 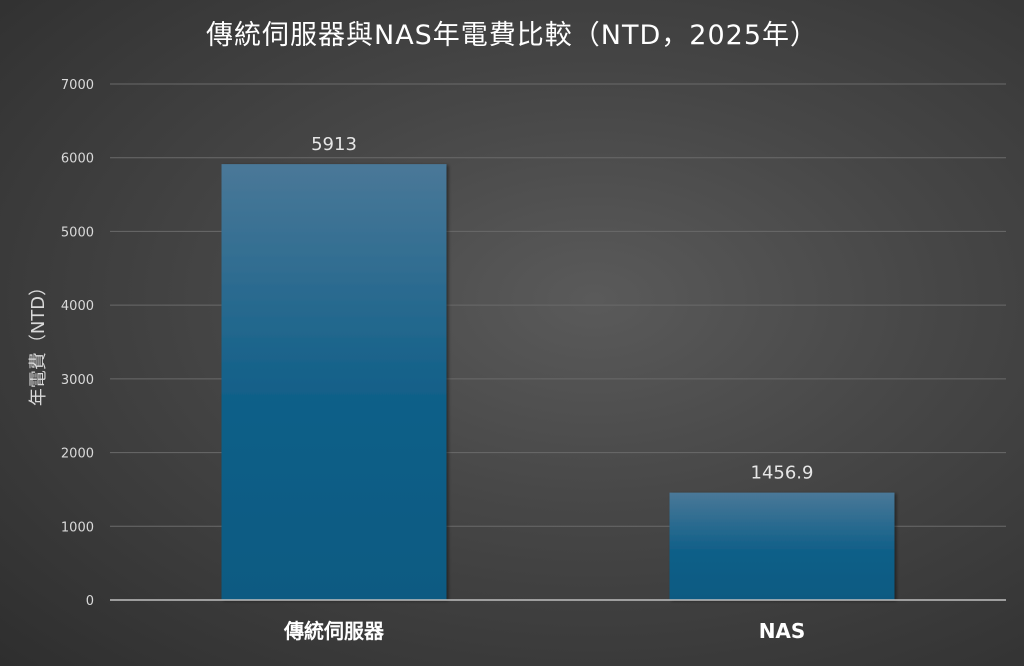 I want to click on y-axis-label: 年電費（NTD）, so click(x=38, y=342).